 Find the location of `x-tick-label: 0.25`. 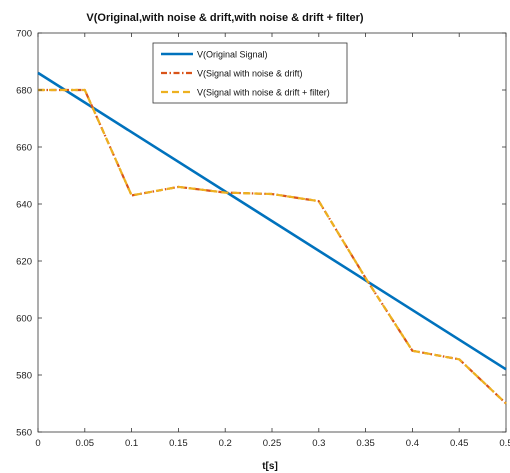

x-tick-label: 0.25 is located at coordinates (272, 443).